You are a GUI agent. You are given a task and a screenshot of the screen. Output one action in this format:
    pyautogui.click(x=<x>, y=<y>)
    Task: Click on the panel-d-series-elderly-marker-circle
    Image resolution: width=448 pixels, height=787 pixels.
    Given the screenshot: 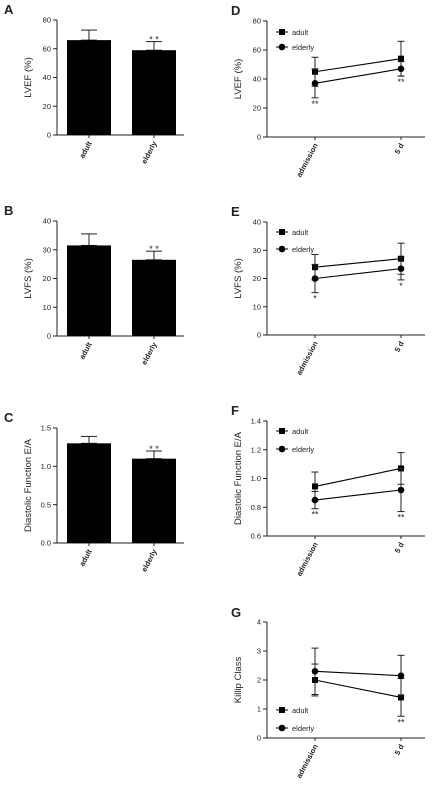 What is the action you would take?
    pyautogui.click(x=315, y=83)
    